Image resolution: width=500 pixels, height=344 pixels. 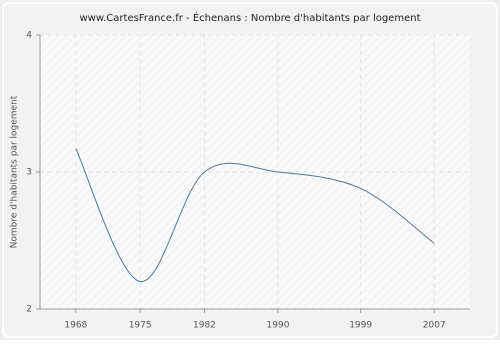 I want to click on x-tick-label: 1968, so click(x=75, y=326).